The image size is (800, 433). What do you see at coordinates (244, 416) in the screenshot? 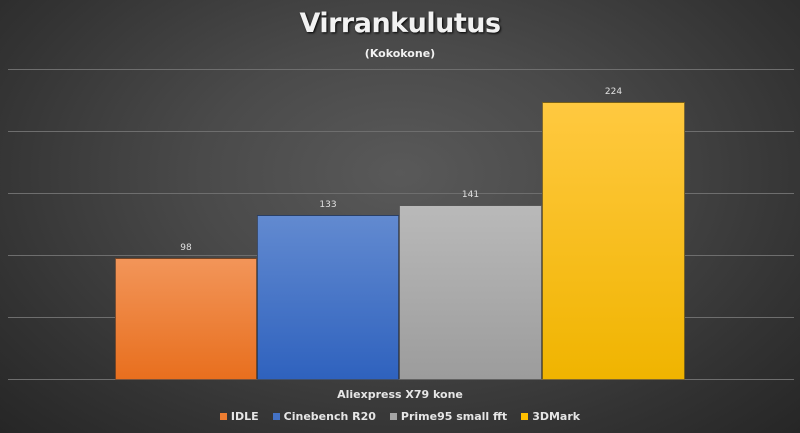
I see `legend-label-idle: IDLE` at bounding box center [244, 416].